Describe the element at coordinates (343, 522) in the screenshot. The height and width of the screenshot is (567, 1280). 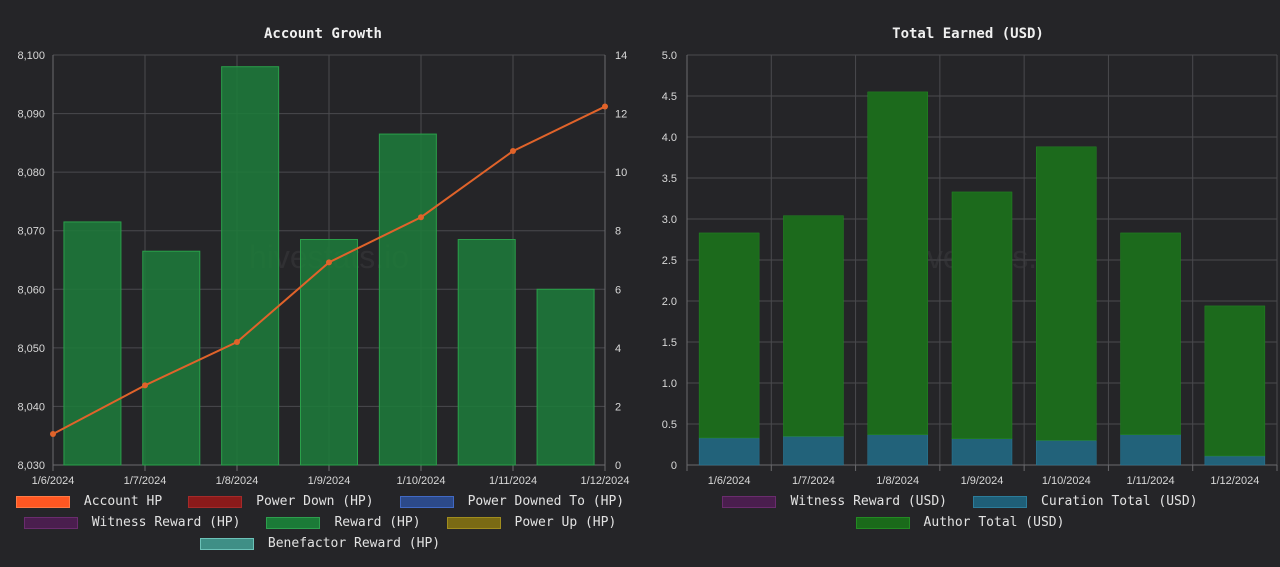
I see `legend-item: Reward (HP)` at that location.